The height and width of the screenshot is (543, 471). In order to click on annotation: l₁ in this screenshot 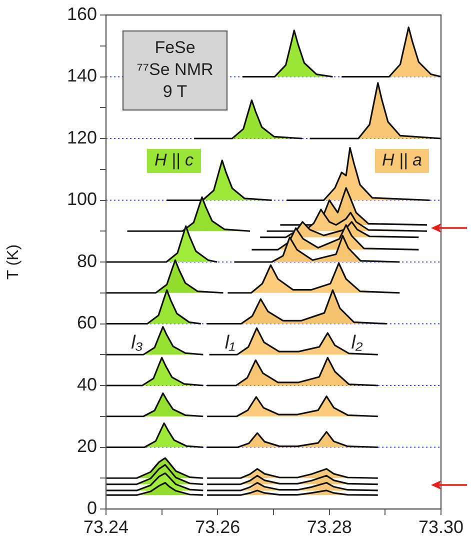, I will do `click(230, 343)`.